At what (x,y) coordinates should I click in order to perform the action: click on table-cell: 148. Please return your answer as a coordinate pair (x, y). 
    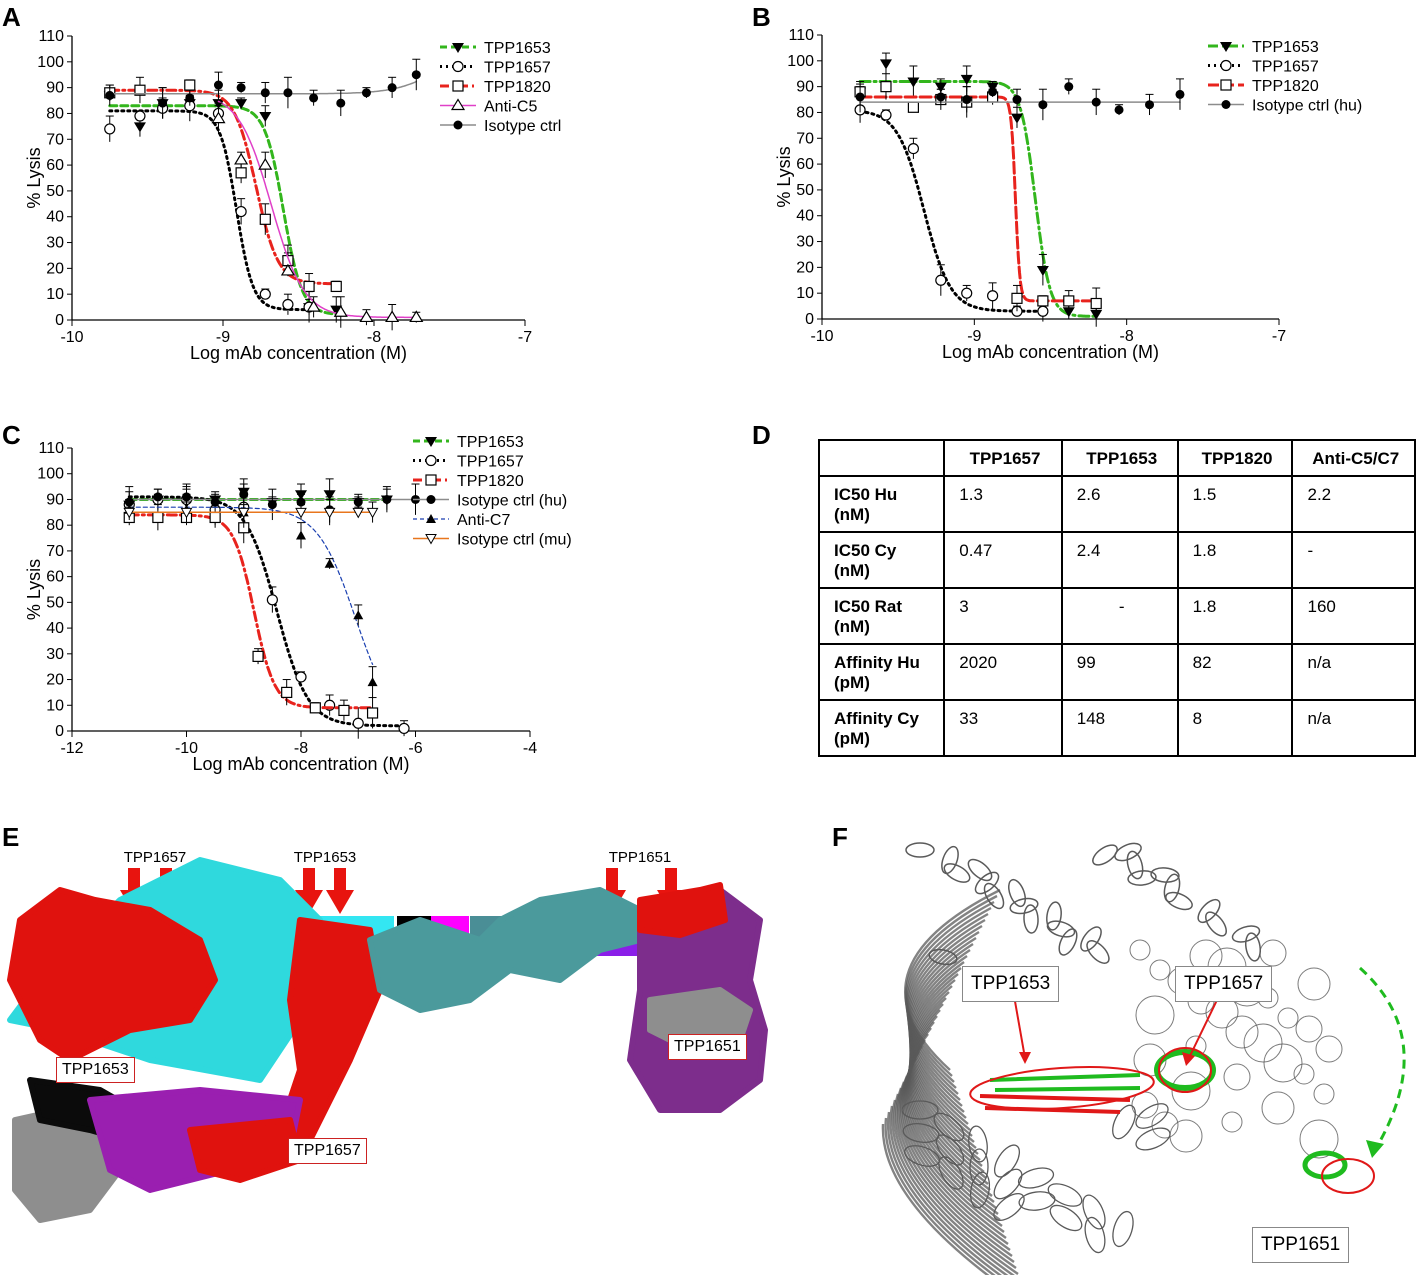
    Looking at the image, I should click on (1119, 728).